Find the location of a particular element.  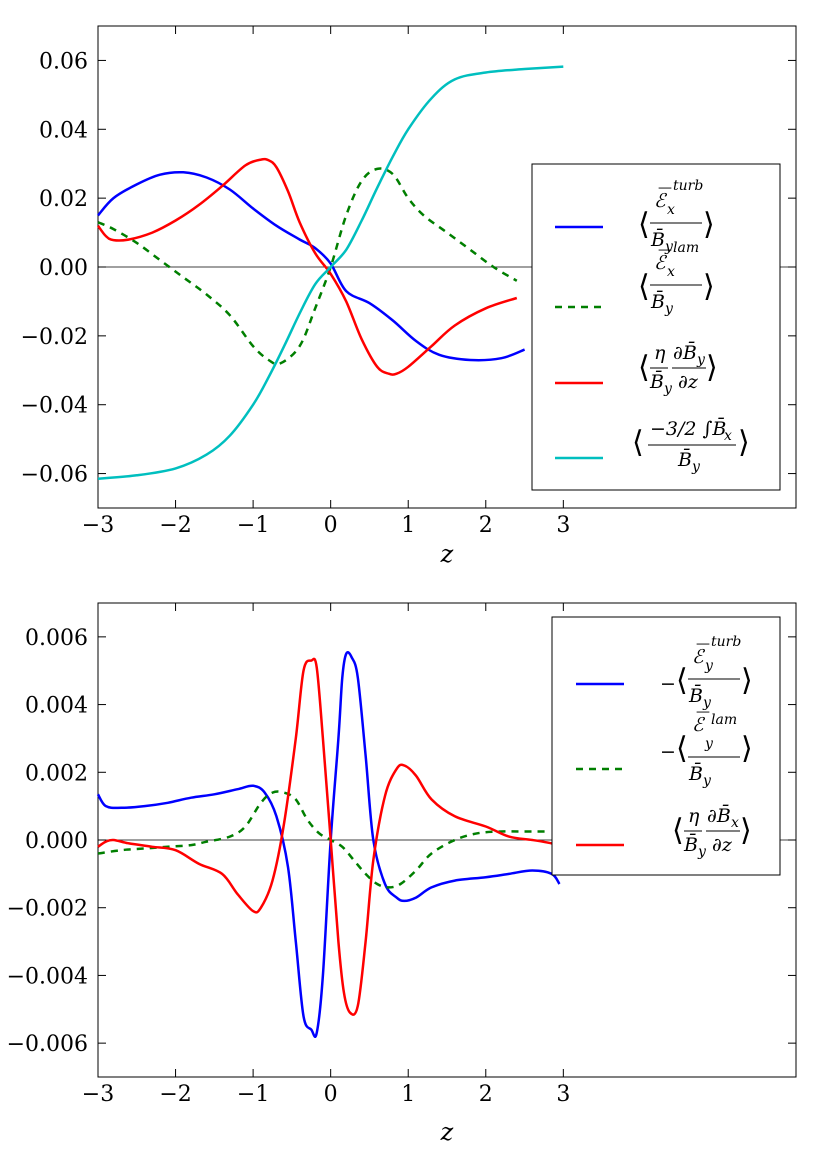

x-tick-label-bottom: 1 is located at coordinates (408, 1094).